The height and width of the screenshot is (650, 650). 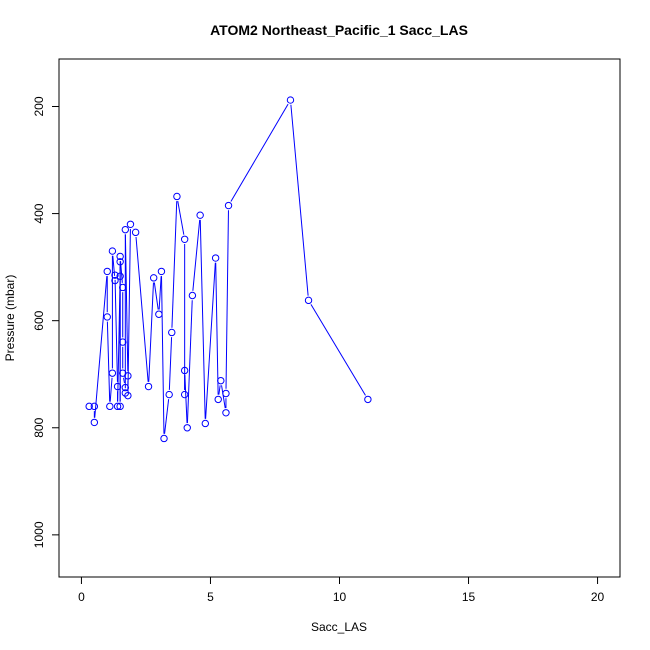 I want to click on x-axis: 0 5 10 15 20, so click(x=341, y=590).